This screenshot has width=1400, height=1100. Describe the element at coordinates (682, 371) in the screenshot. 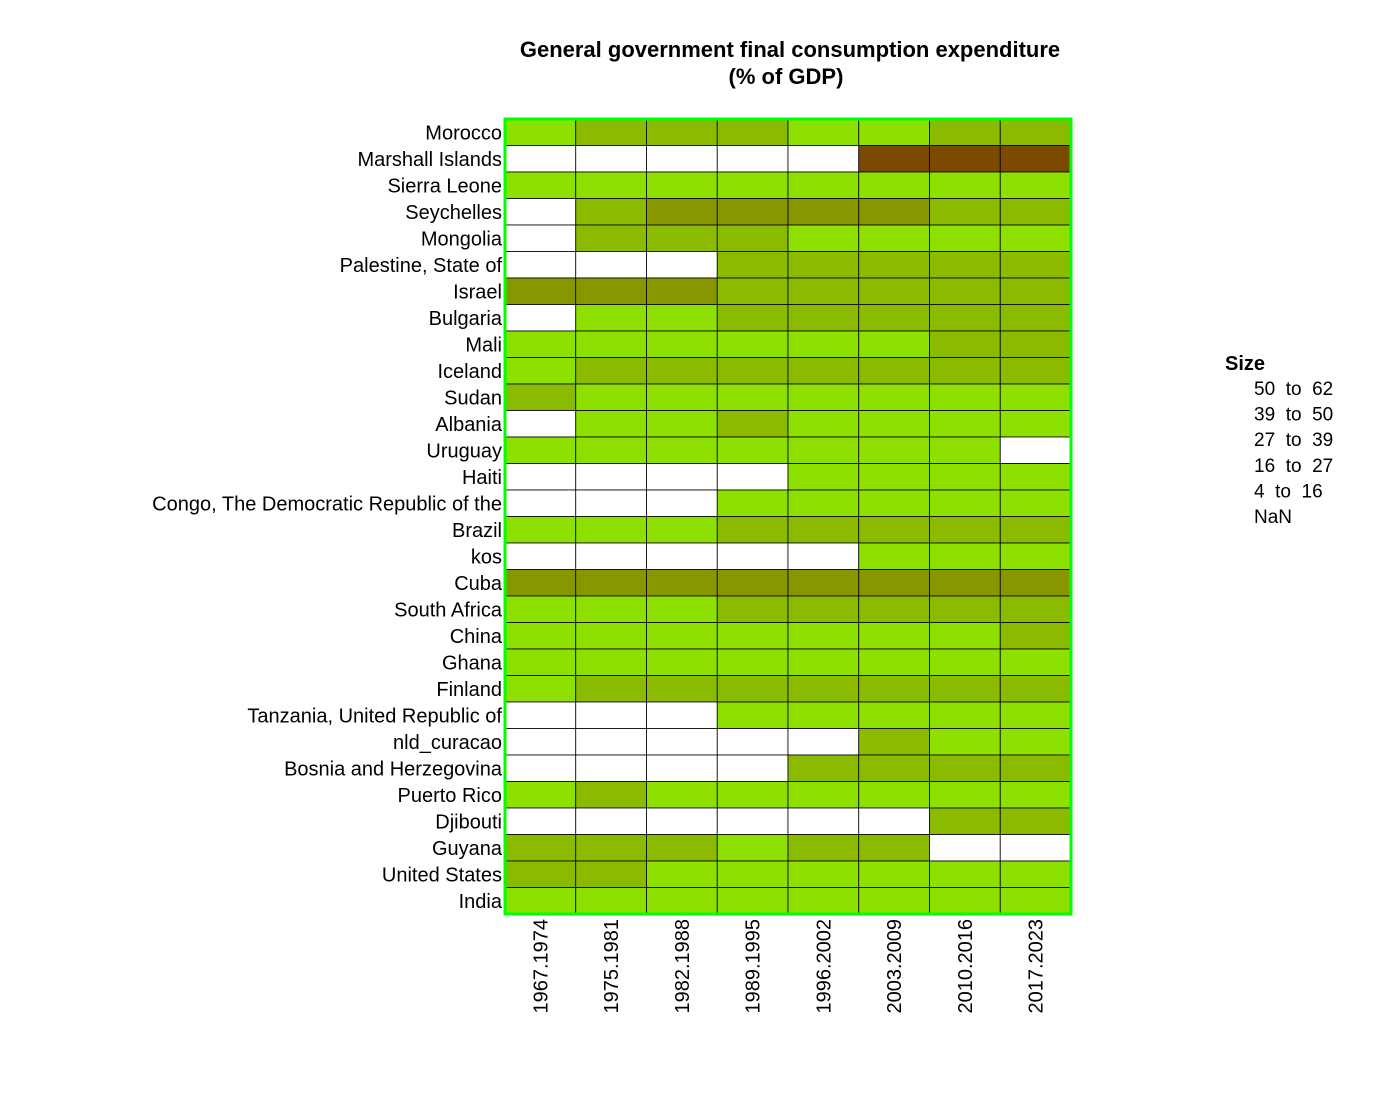

I see `heatmap-cell: Iceland | 1982.1988 | 16 to 27` at that location.